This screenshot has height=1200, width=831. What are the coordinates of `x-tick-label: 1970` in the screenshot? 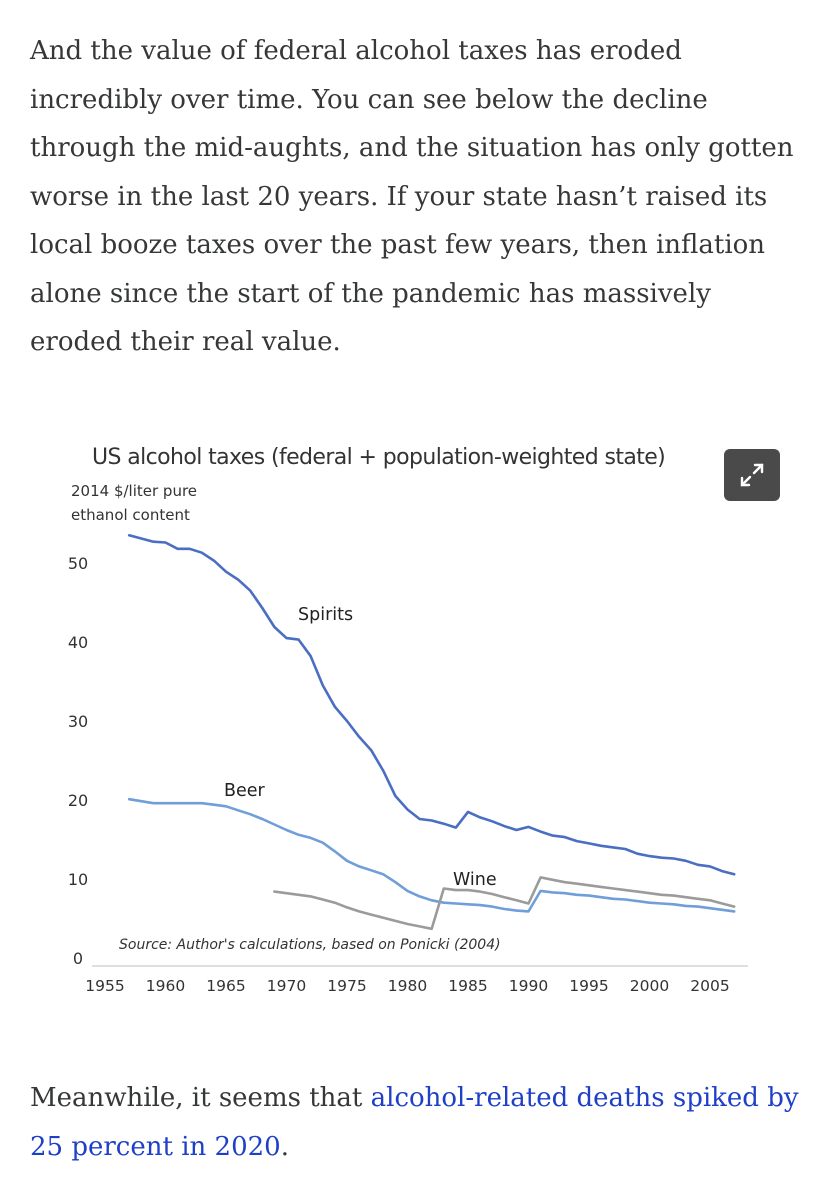 It's located at (286, 986).